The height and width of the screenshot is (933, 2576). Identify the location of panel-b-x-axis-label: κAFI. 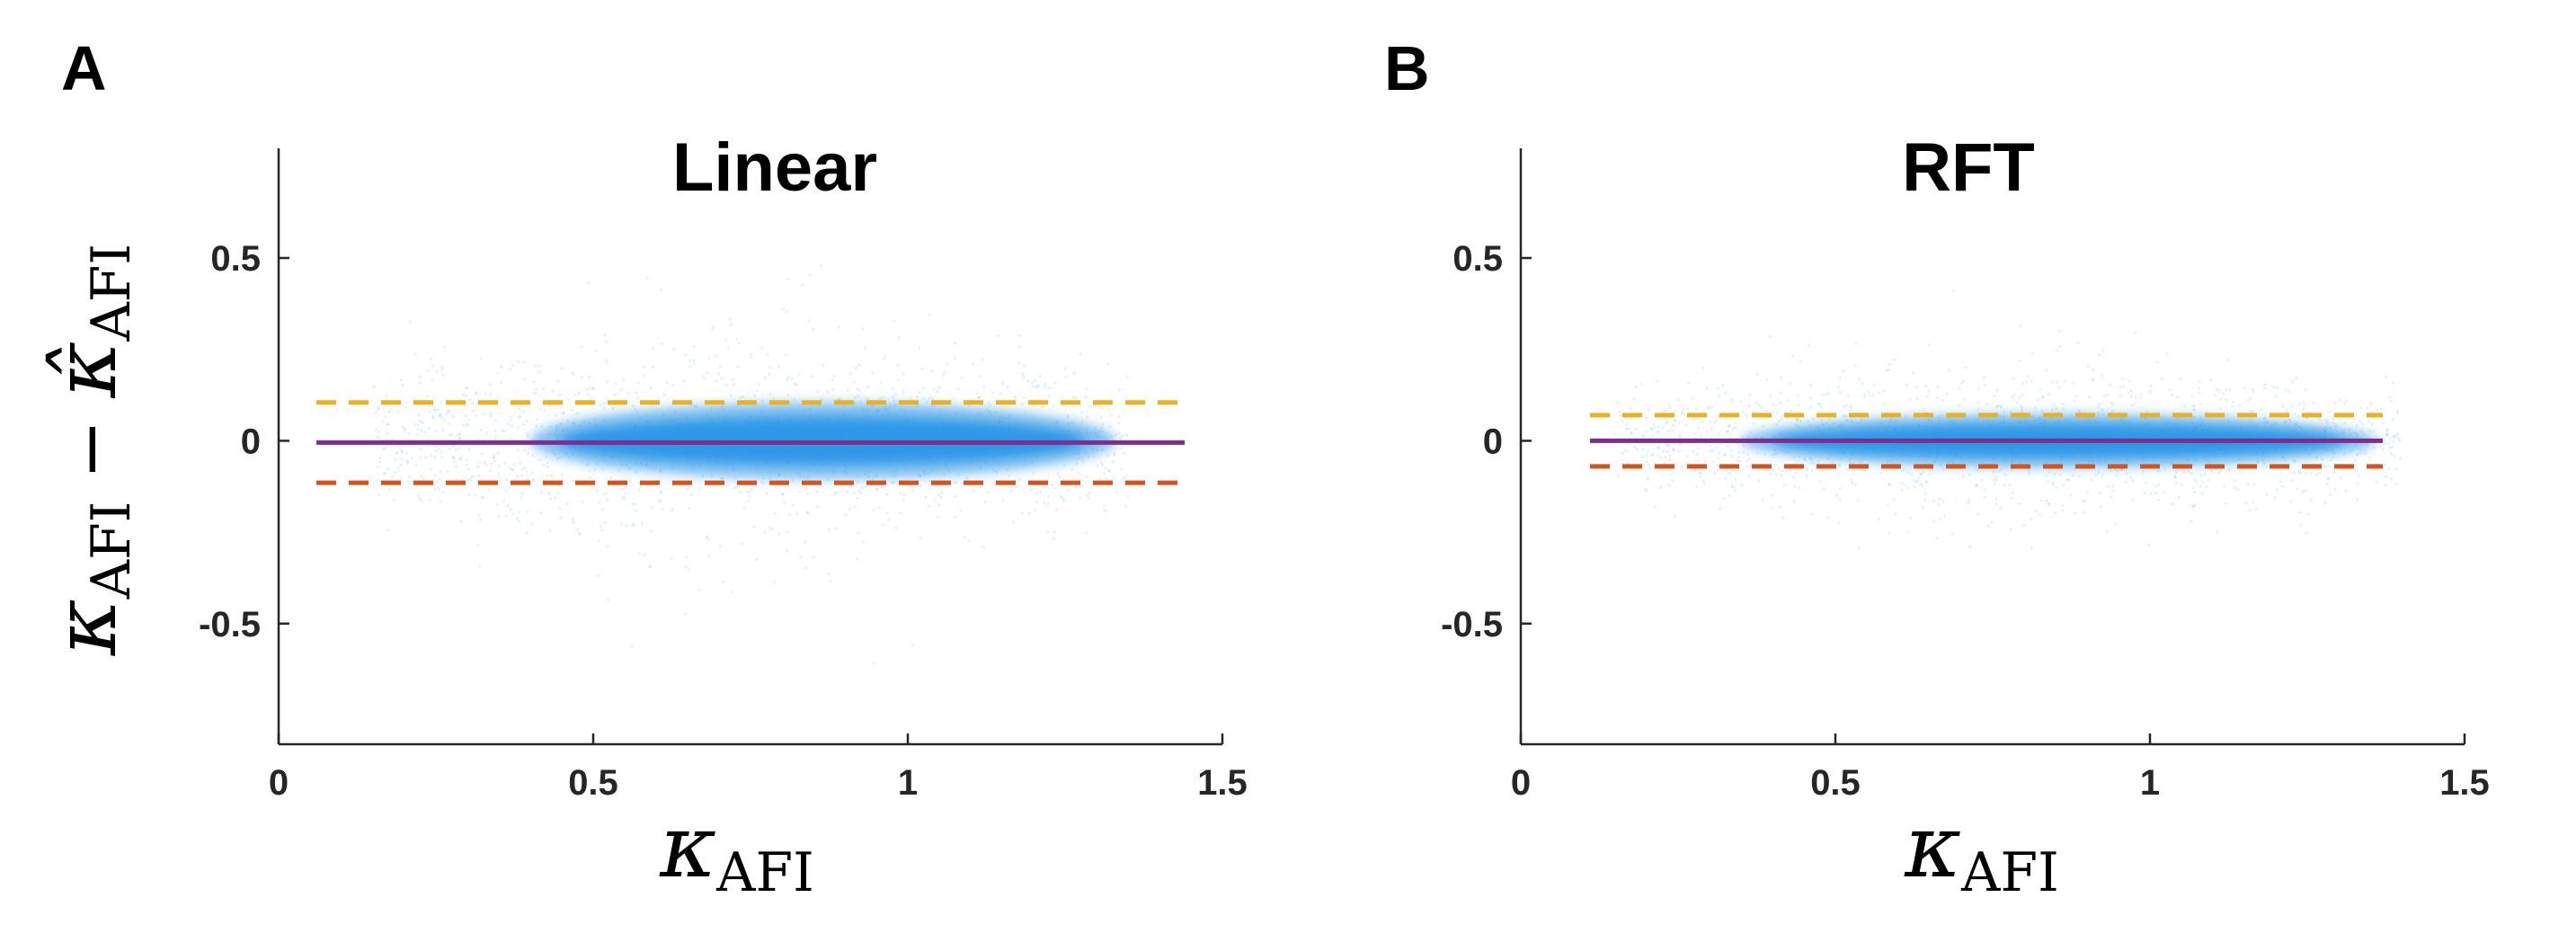
(1981, 850).